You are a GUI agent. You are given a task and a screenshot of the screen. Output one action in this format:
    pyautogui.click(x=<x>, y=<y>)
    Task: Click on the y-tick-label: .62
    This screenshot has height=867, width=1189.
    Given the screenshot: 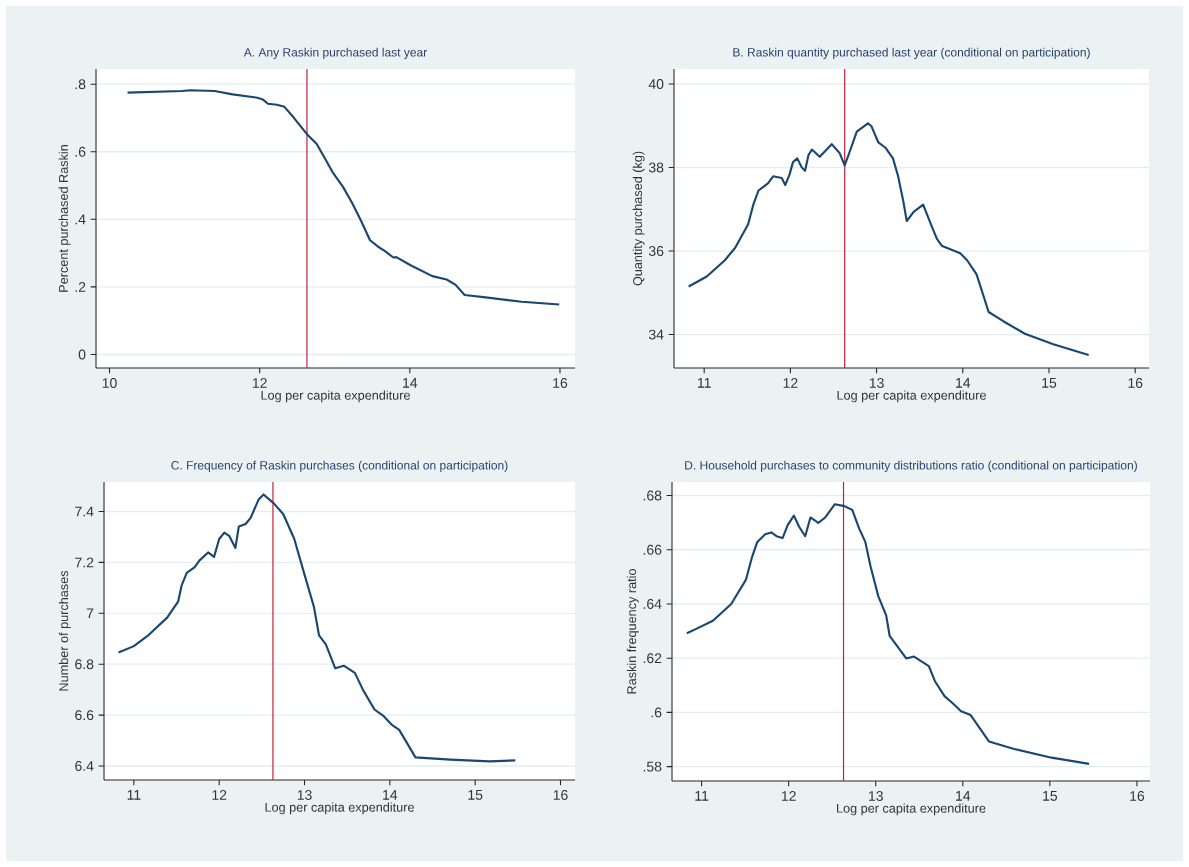 What is the action you would take?
    pyautogui.click(x=652, y=658)
    